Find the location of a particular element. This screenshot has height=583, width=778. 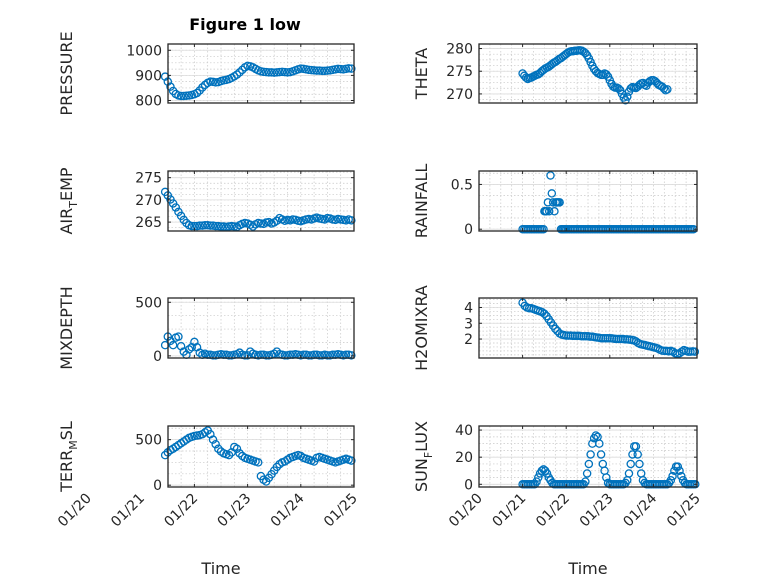

y-axis-label: RAINFALL is located at coordinates (421, 201).